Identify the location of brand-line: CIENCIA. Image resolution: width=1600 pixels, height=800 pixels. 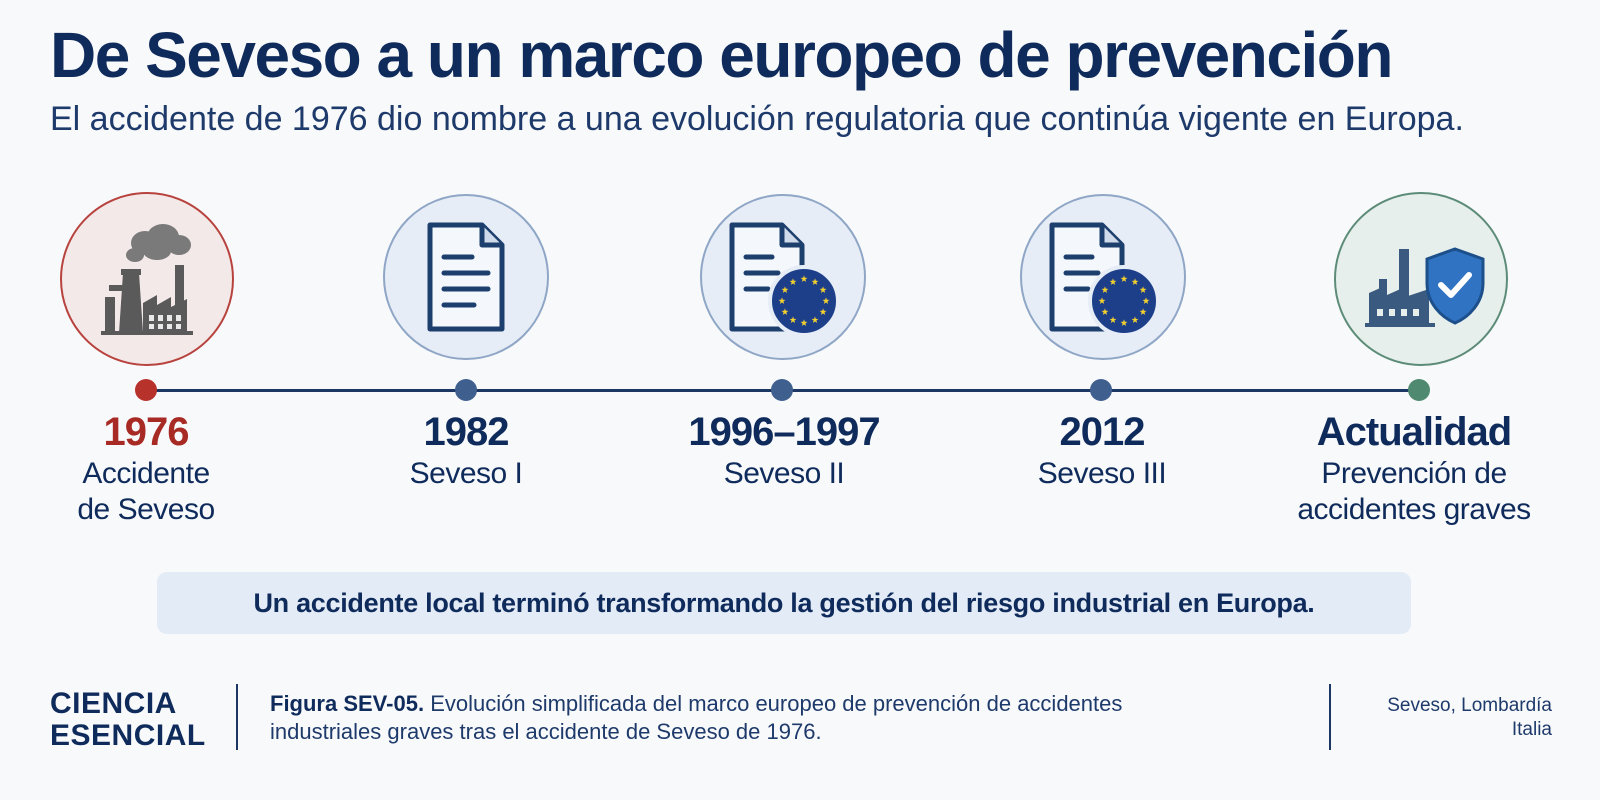
(113, 703).